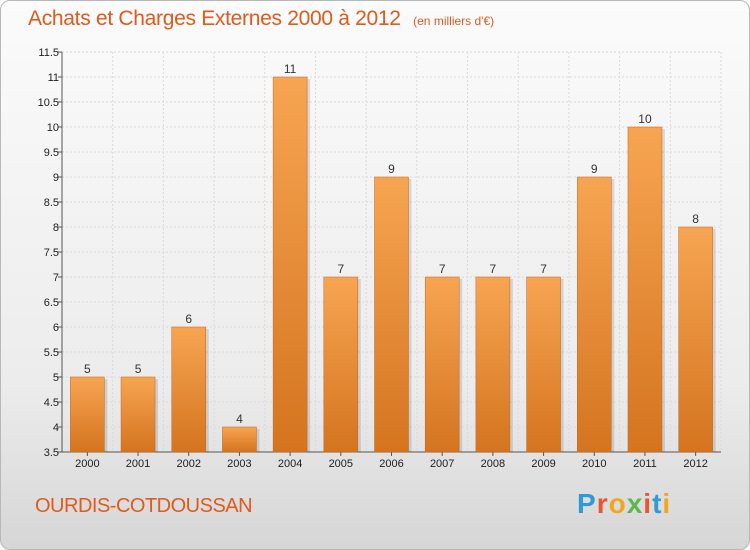 The height and width of the screenshot is (550, 750). I want to click on bar-2004, so click(290, 264).